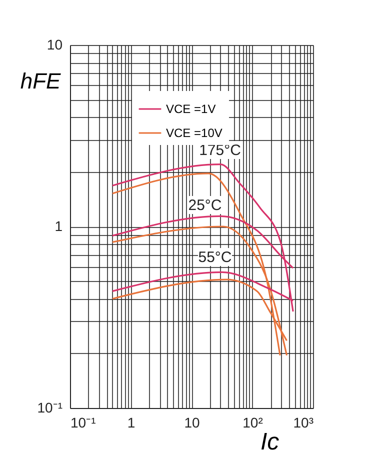  I want to click on annotation: 25°C, so click(205, 205).